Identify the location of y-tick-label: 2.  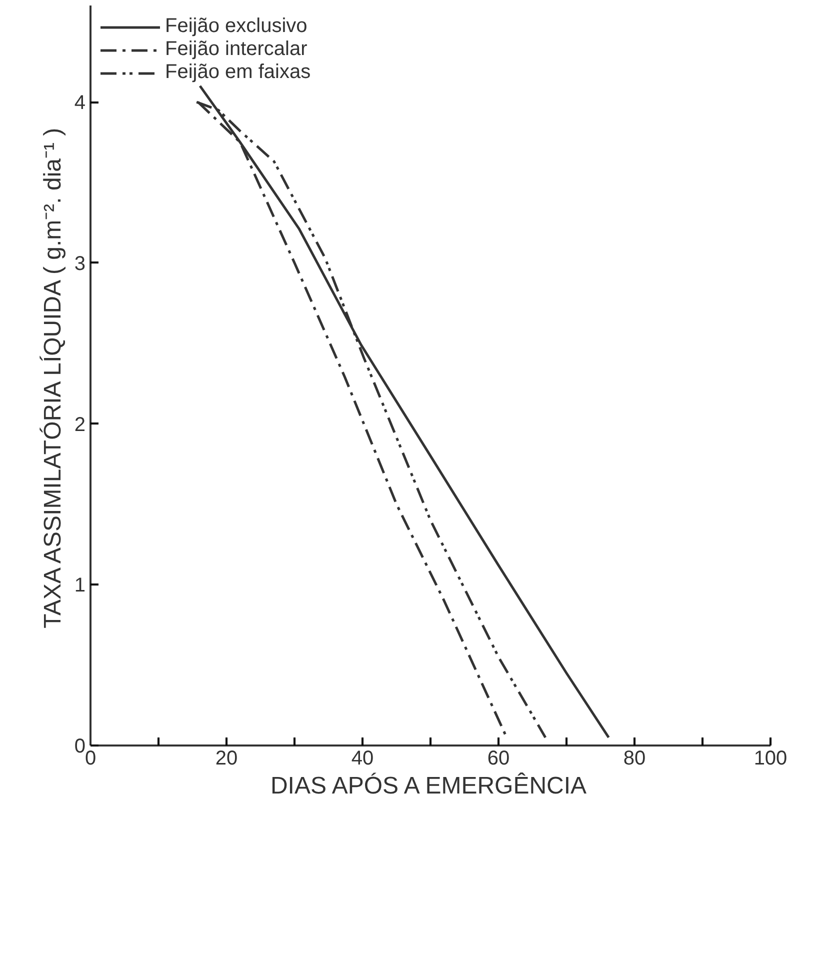
(80, 425).